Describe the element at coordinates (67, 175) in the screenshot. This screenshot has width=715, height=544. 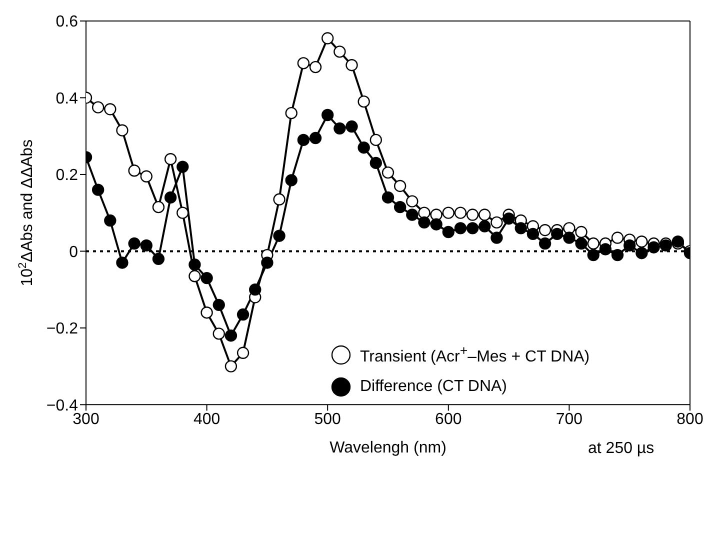
I see `y-tick-label: 0.2` at that location.